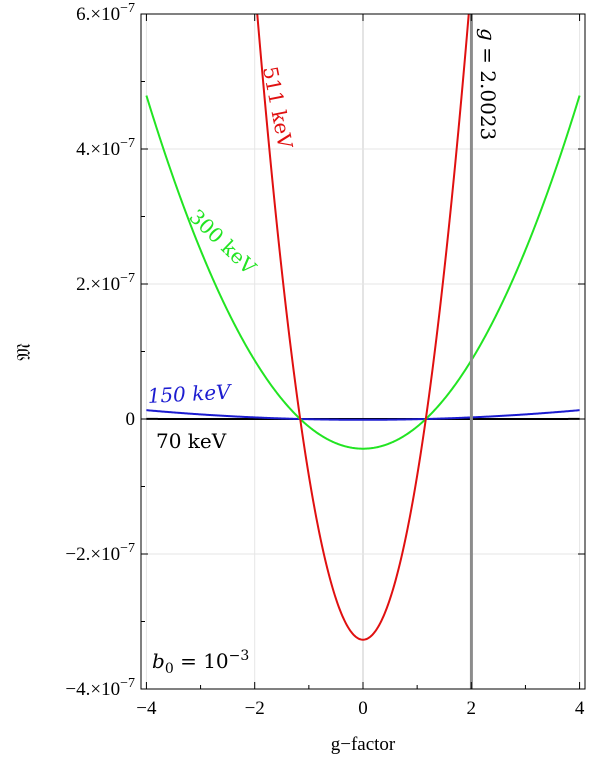 Image resolution: width=594 pixels, height=758 pixels. What do you see at coordinates (146, 708) in the screenshot?
I see `x-tick-label: −4` at bounding box center [146, 708].